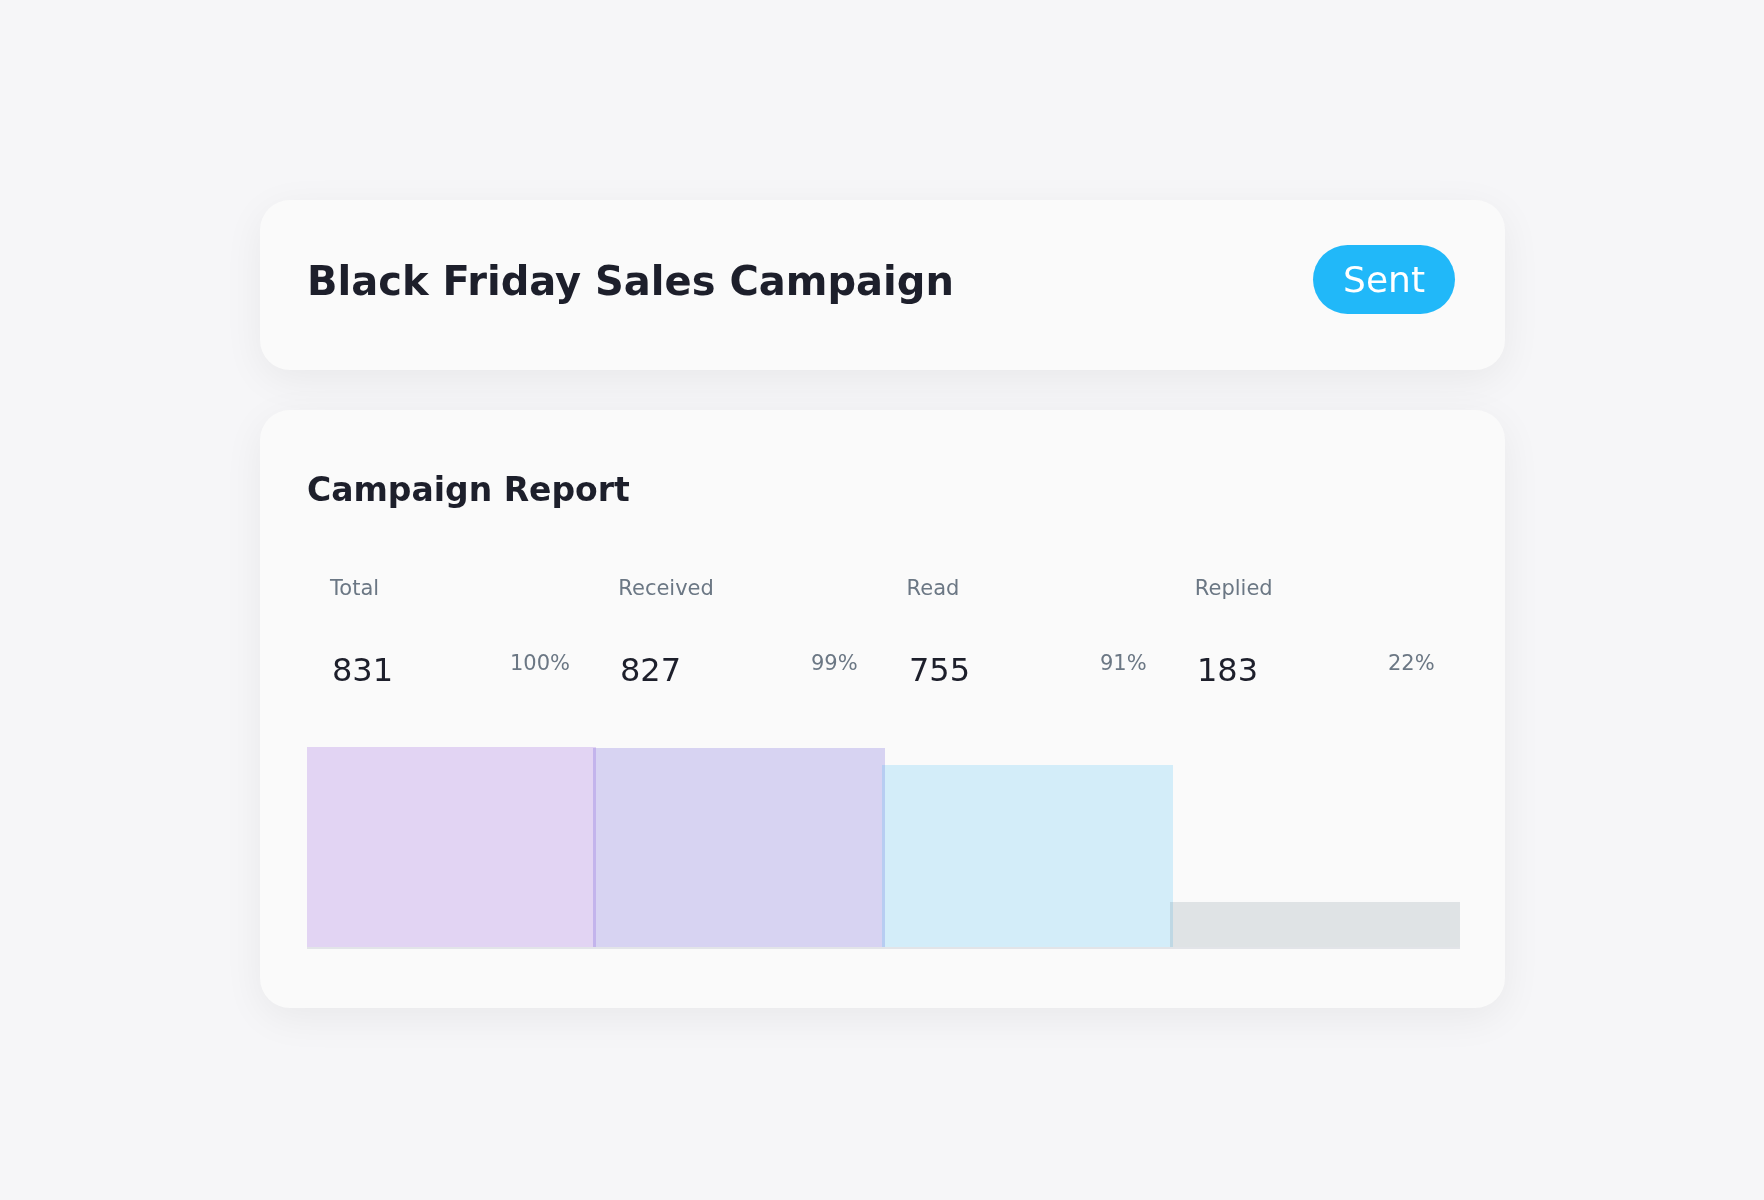 The height and width of the screenshot is (1200, 1764). Describe the element at coordinates (1228, 670) in the screenshot. I see `data-label: 183` at that location.